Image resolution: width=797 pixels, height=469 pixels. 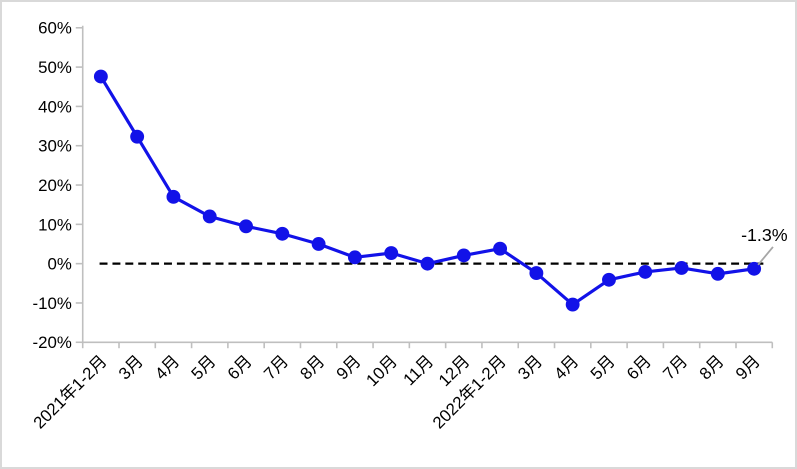 What do you see at coordinates (51, 342) in the screenshot?
I see `y-axis-label: -20%` at bounding box center [51, 342].